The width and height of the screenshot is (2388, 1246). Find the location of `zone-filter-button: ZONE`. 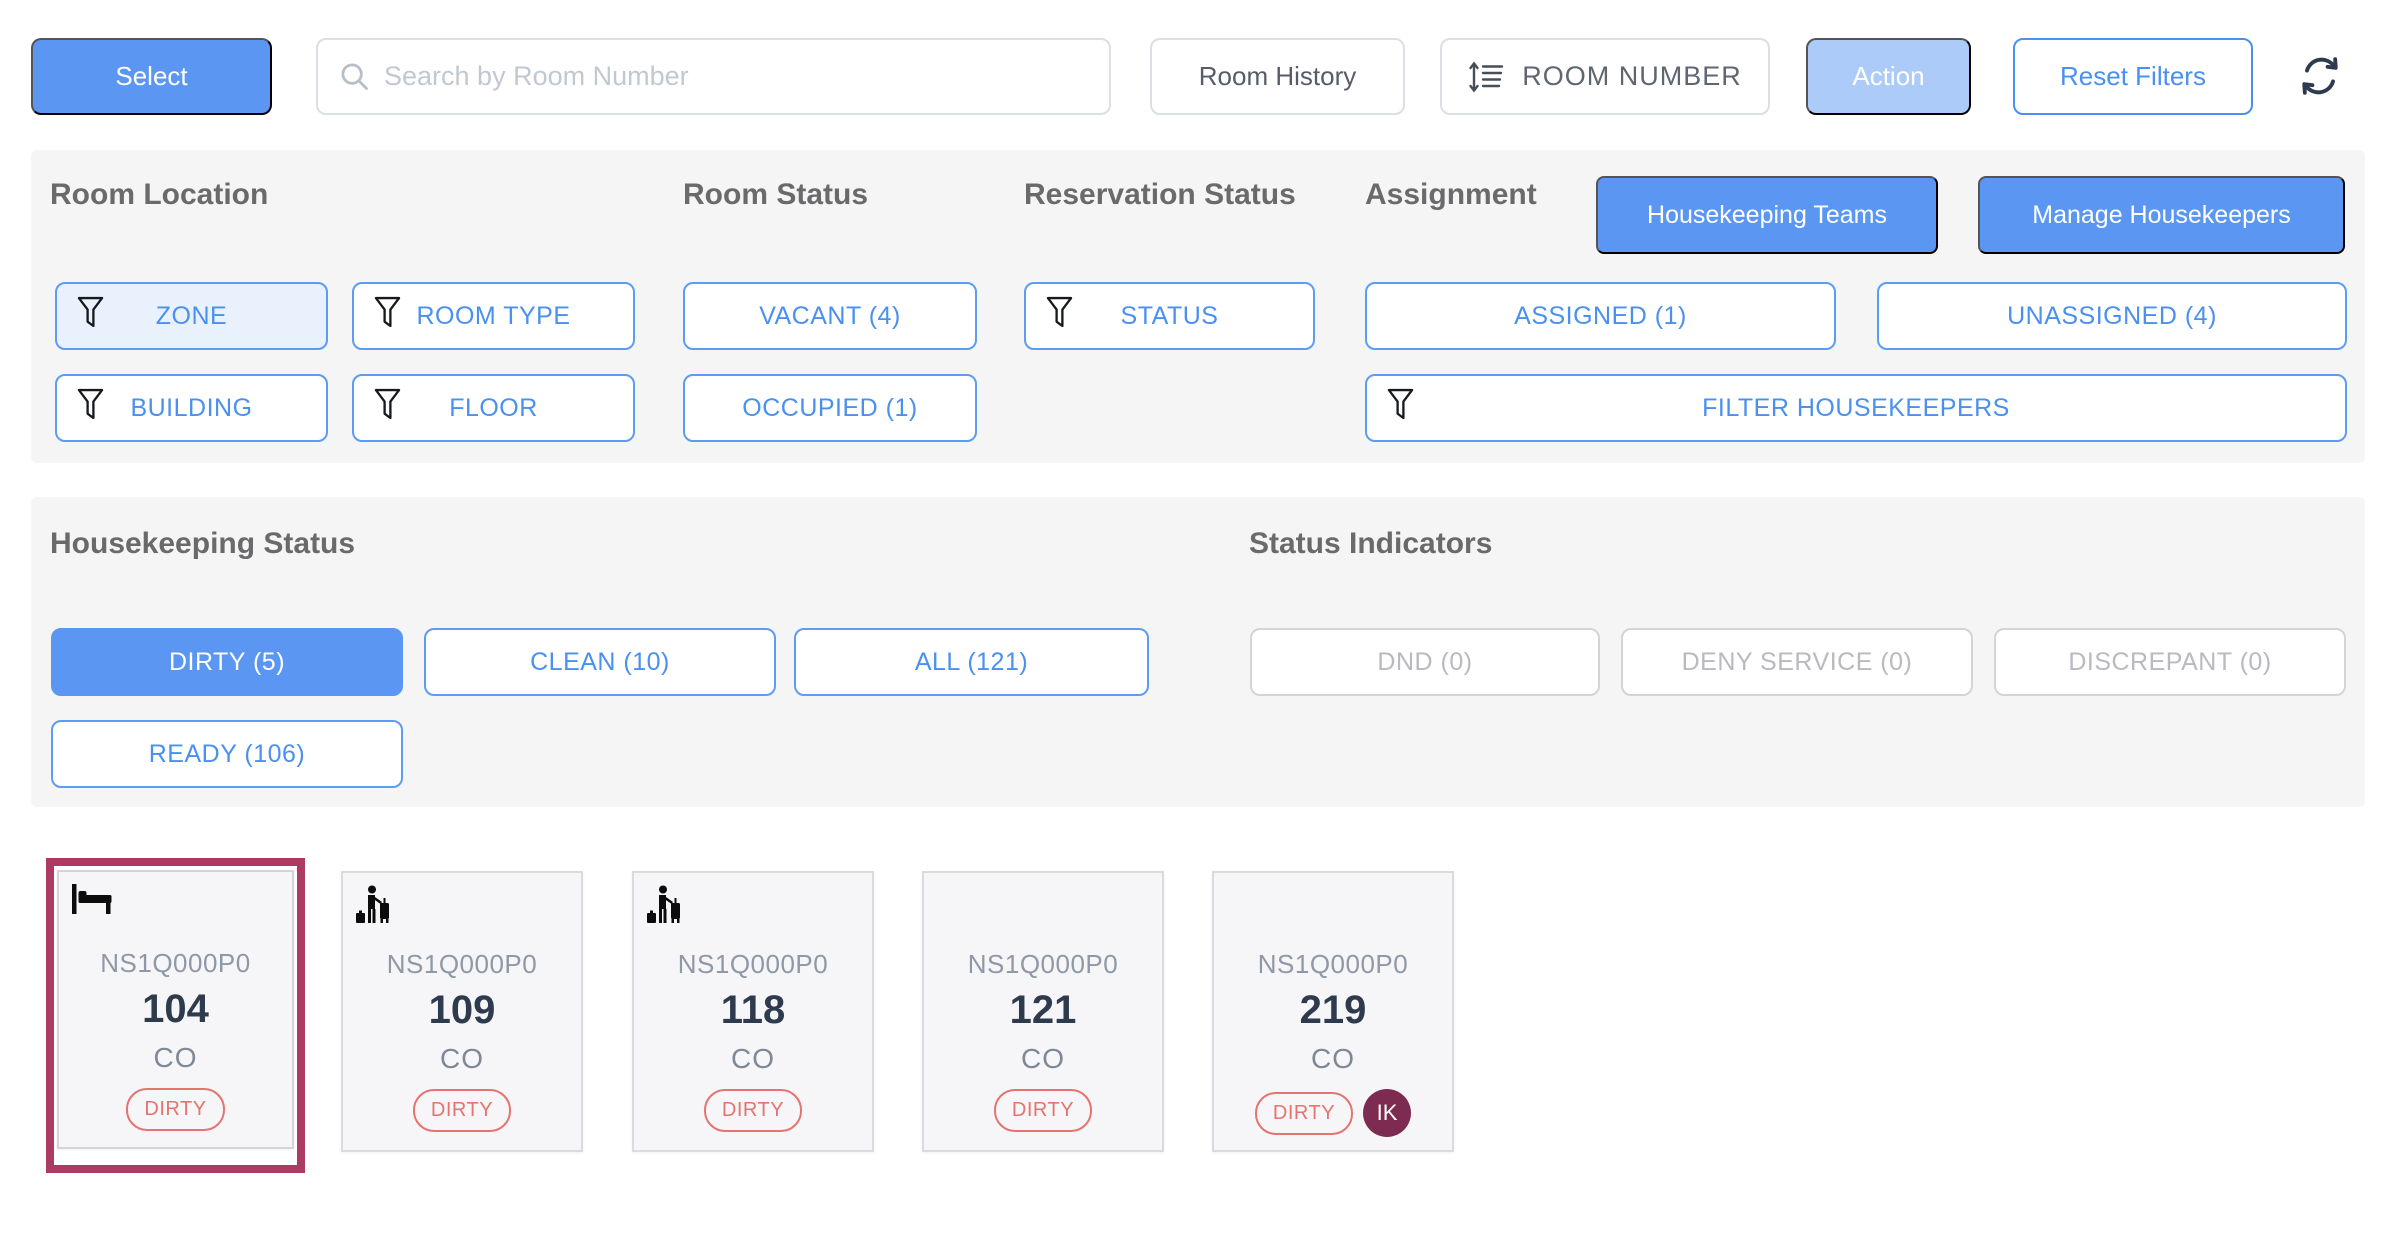

zone-filter-button: ZONE is located at coordinates (191, 316).